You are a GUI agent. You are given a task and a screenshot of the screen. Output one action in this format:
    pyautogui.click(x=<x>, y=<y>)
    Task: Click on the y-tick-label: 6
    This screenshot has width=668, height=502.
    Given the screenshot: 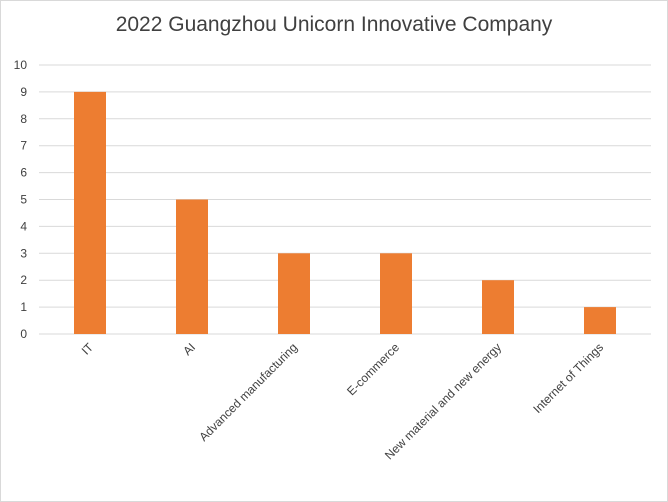 What is the action you would take?
    pyautogui.click(x=23, y=173)
    